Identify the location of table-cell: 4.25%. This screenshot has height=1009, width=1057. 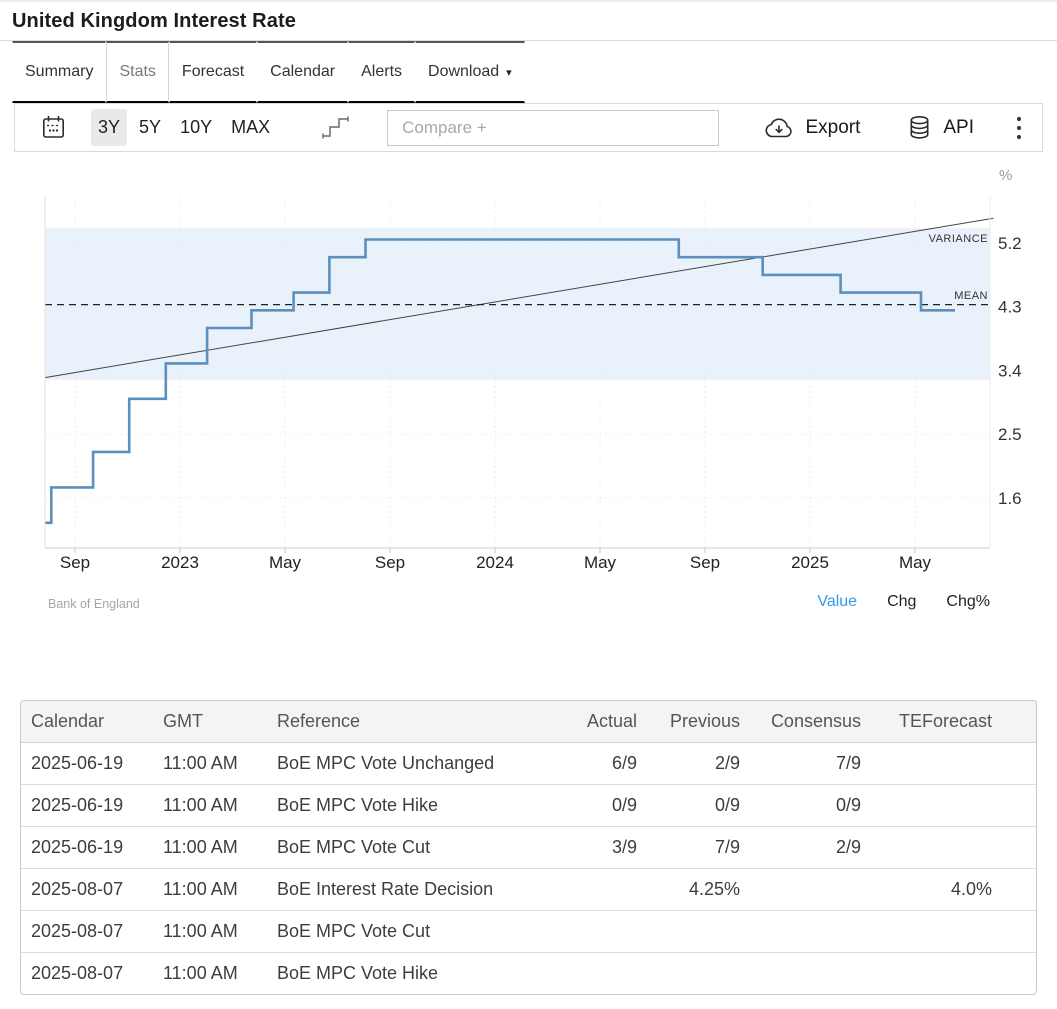
(706, 888).